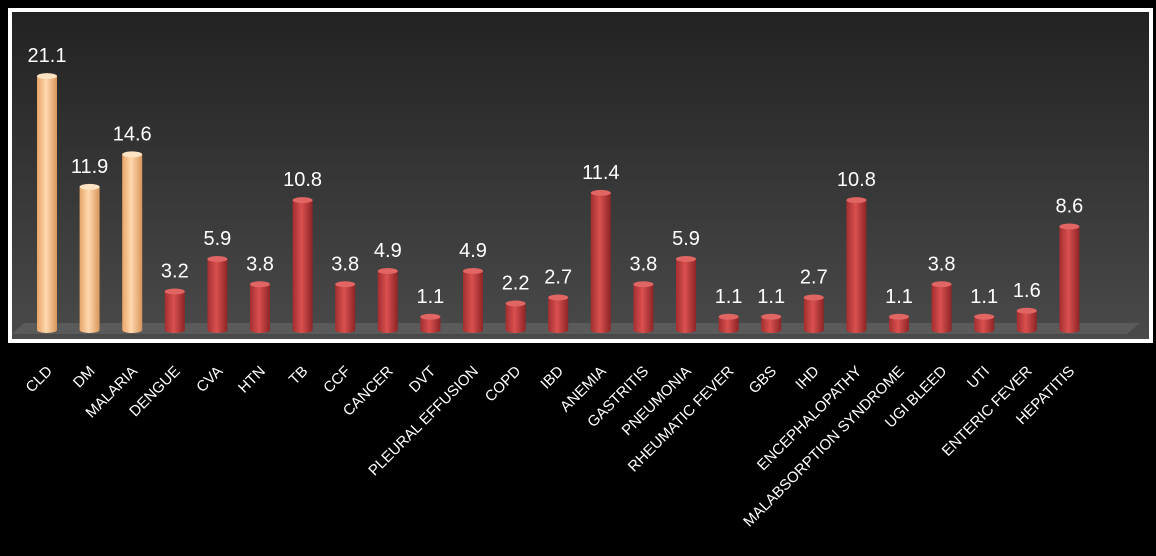  I want to click on data-label: 11.9, so click(89, 167).